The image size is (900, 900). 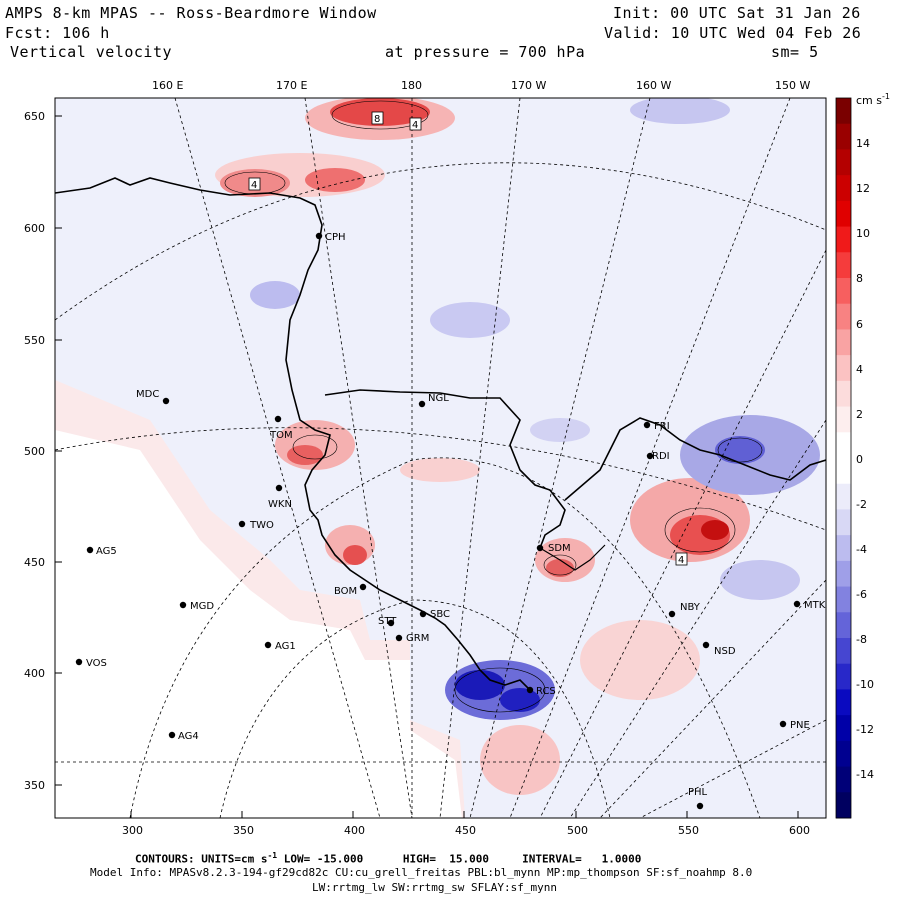 I want to click on colorbar-label: 10, so click(x=863, y=233).